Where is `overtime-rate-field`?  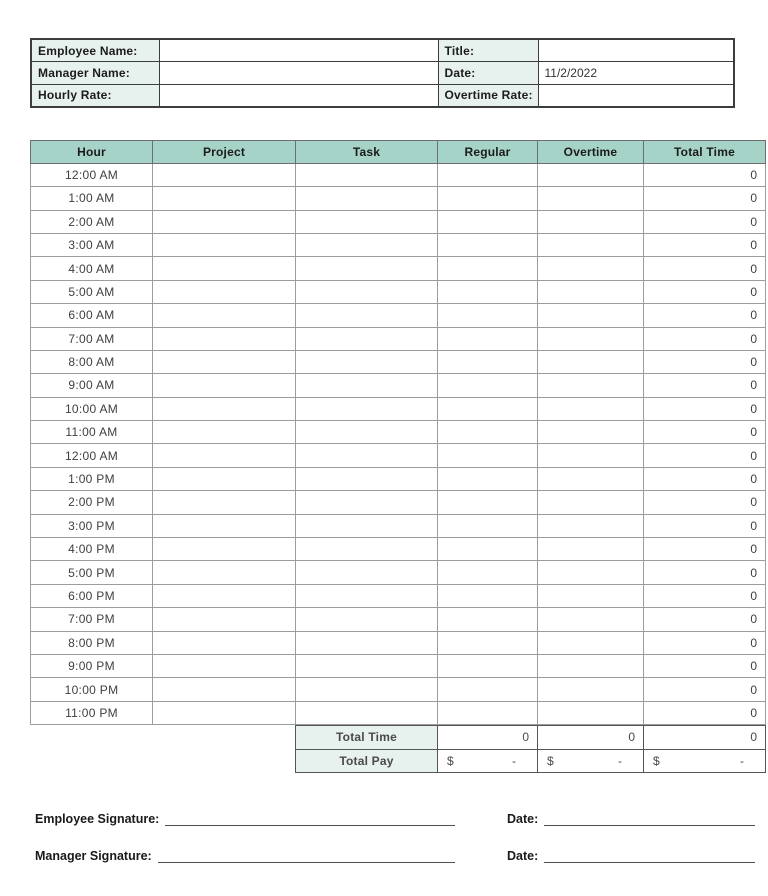 overtime-rate-field is located at coordinates (636, 95).